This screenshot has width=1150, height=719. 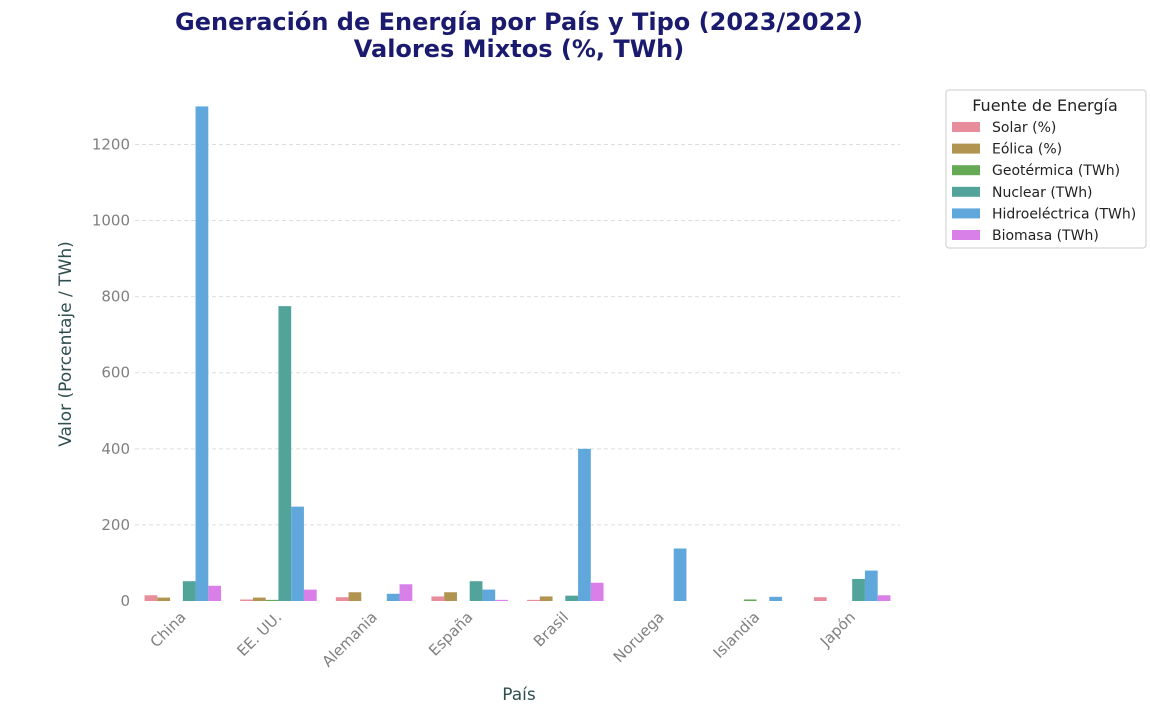 What do you see at coordinates (519, 695) in the screenshot?
I see `x-axis-label: País` at bounding box center [519, 695].